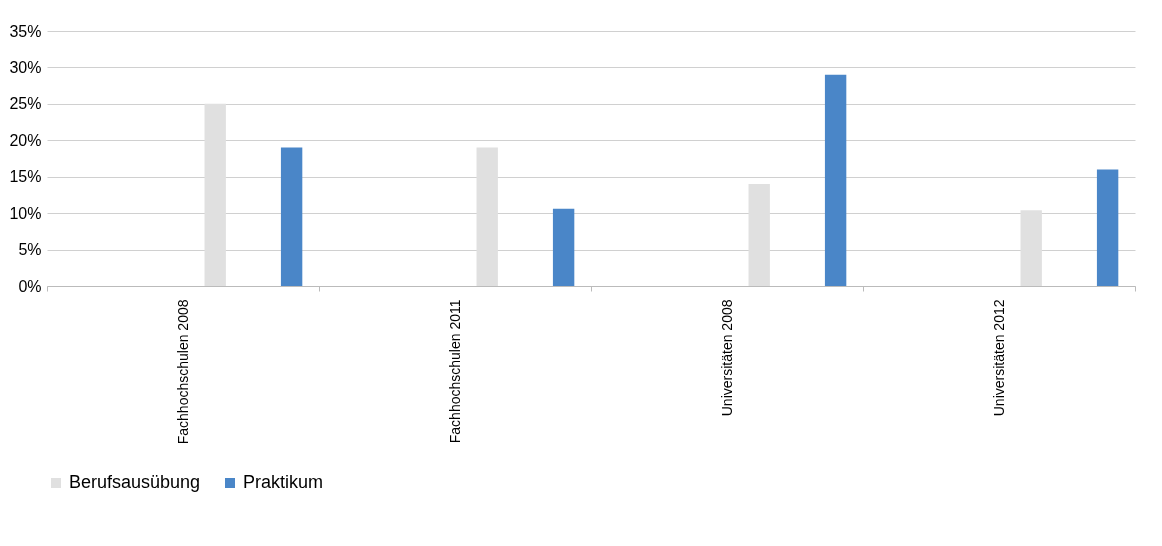 The width and height of the screenshot is (1162, 546). I want to click on y-tick-label: 20%, so click(25, 140).